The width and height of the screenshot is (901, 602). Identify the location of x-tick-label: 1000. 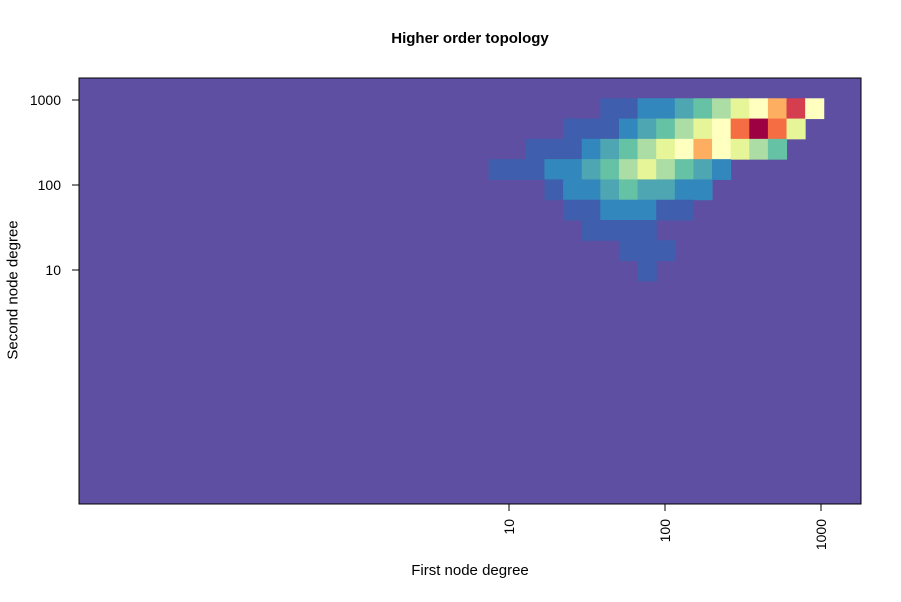
(821, 534).